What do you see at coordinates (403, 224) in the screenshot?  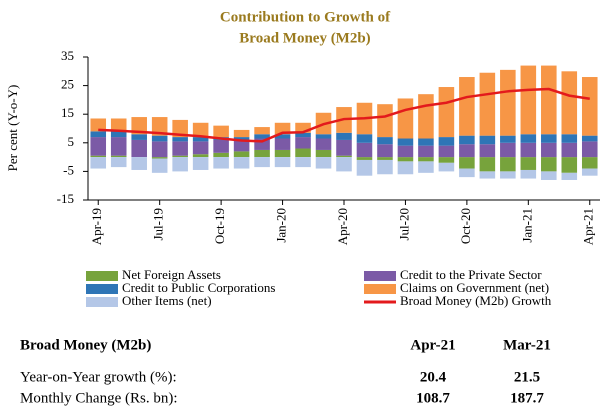 I see `x-tick-label: Jul-20` at bounding box center [403, 224].